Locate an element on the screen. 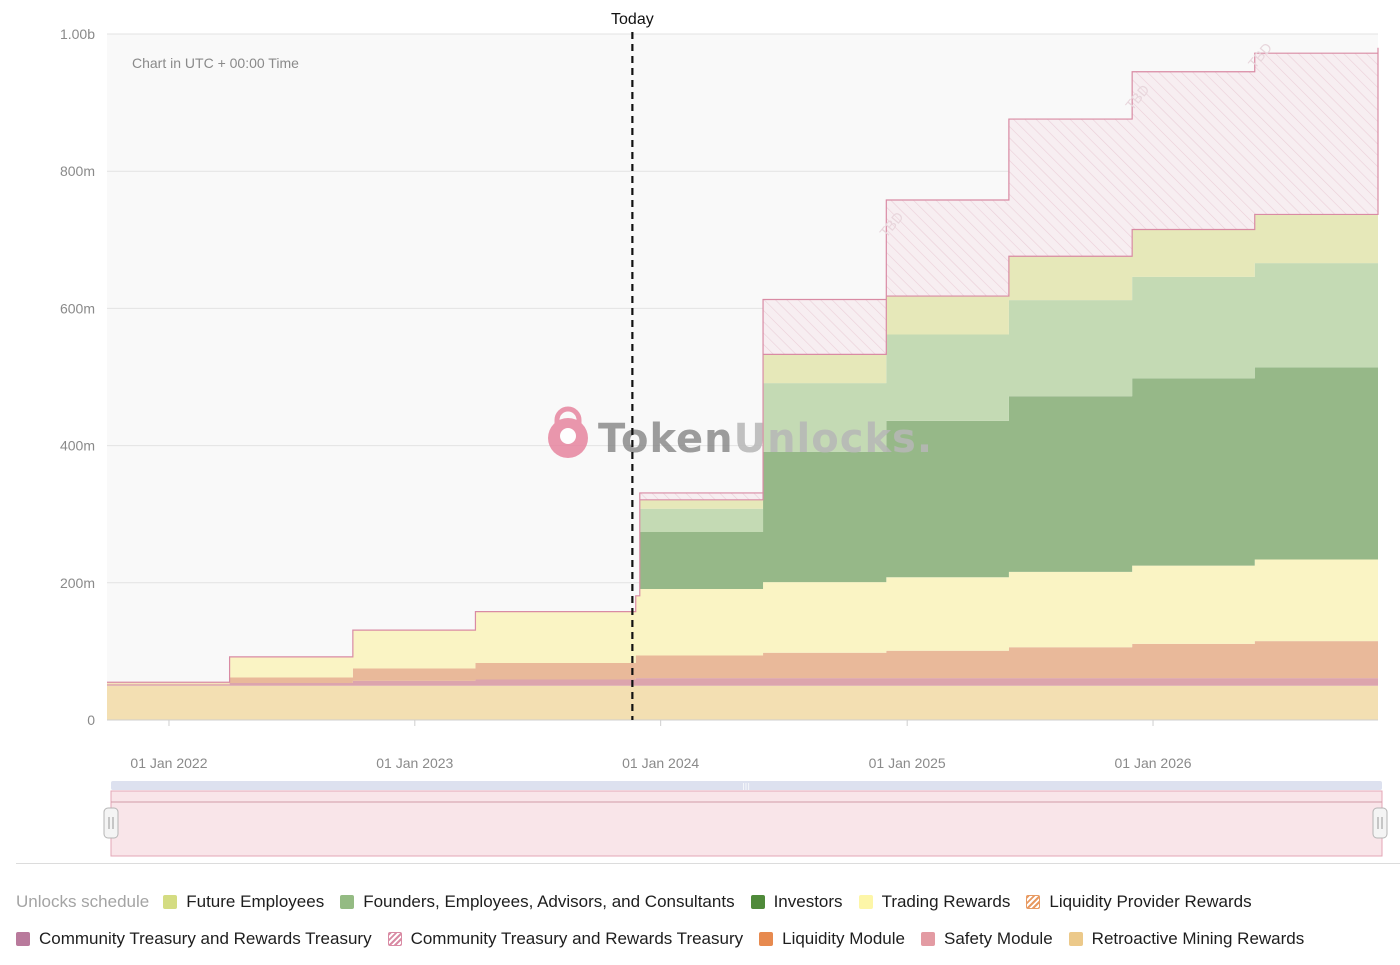 The image size is (1400, 965). y-tick-label: 400m is located at coordinates (77, 446).